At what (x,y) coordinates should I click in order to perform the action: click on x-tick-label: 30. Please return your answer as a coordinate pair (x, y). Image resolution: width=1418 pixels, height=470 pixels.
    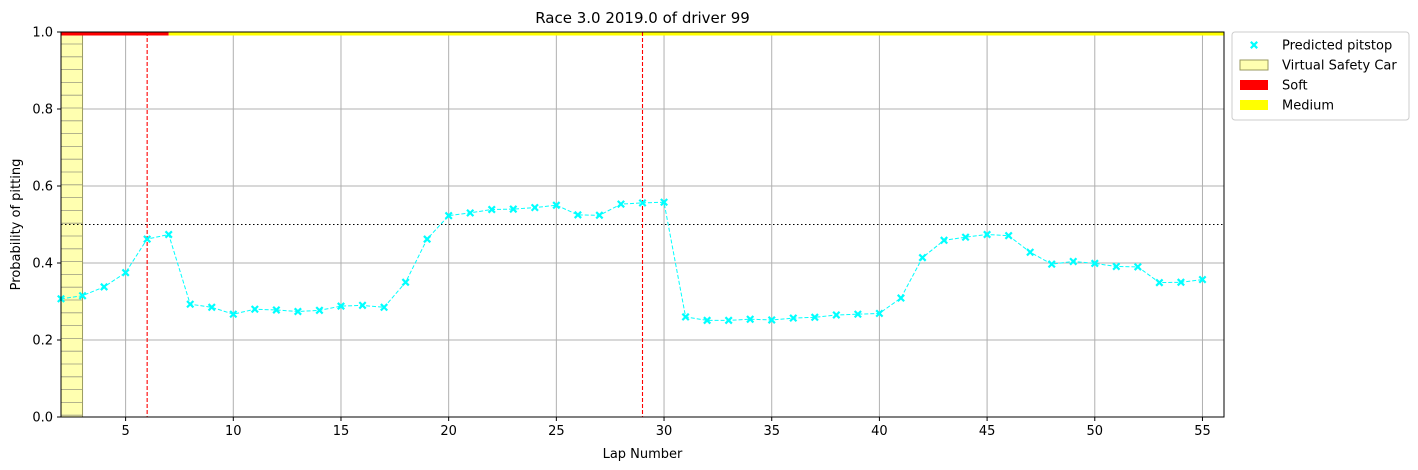
    Looking at the image, I should click on (664, 431).